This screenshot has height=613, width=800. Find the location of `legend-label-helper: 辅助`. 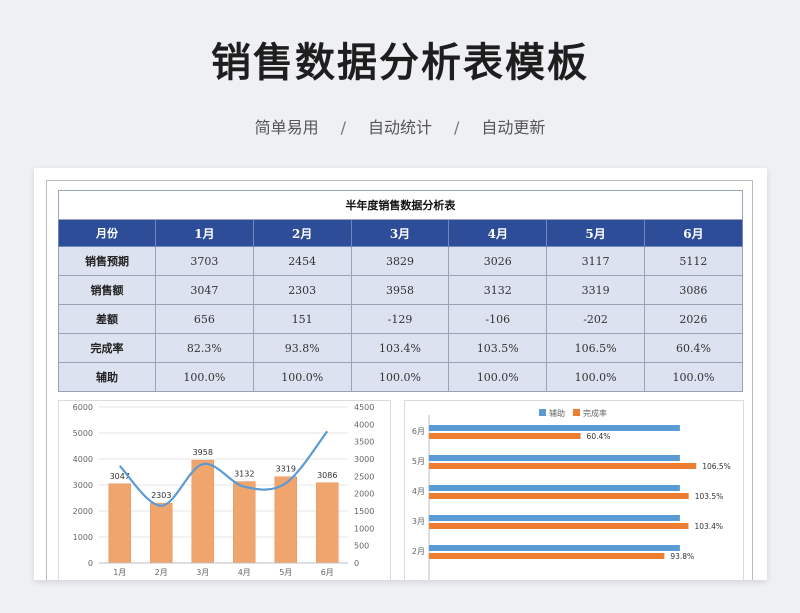

legend-label-helper: 辅助 is located at coordinates (557, 413).